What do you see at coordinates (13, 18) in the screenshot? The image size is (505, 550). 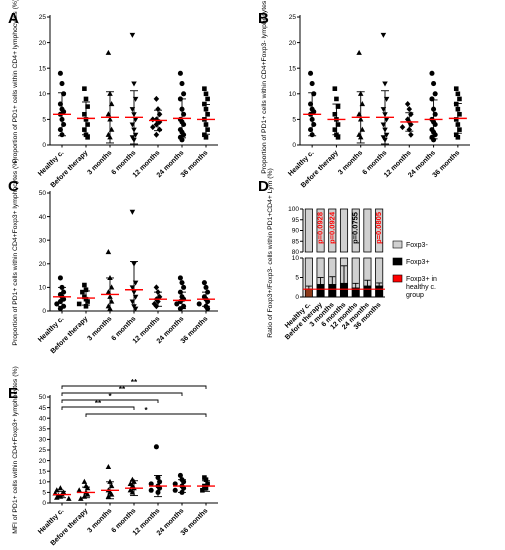 I see `panel-label: A` at bounding box center [13, 18].